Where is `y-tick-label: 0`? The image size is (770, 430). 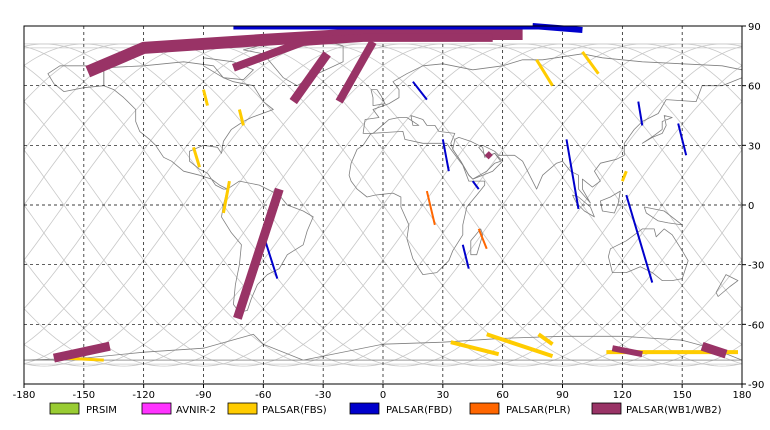
y-tick-label: 0 is located at coordinates (751, 206).